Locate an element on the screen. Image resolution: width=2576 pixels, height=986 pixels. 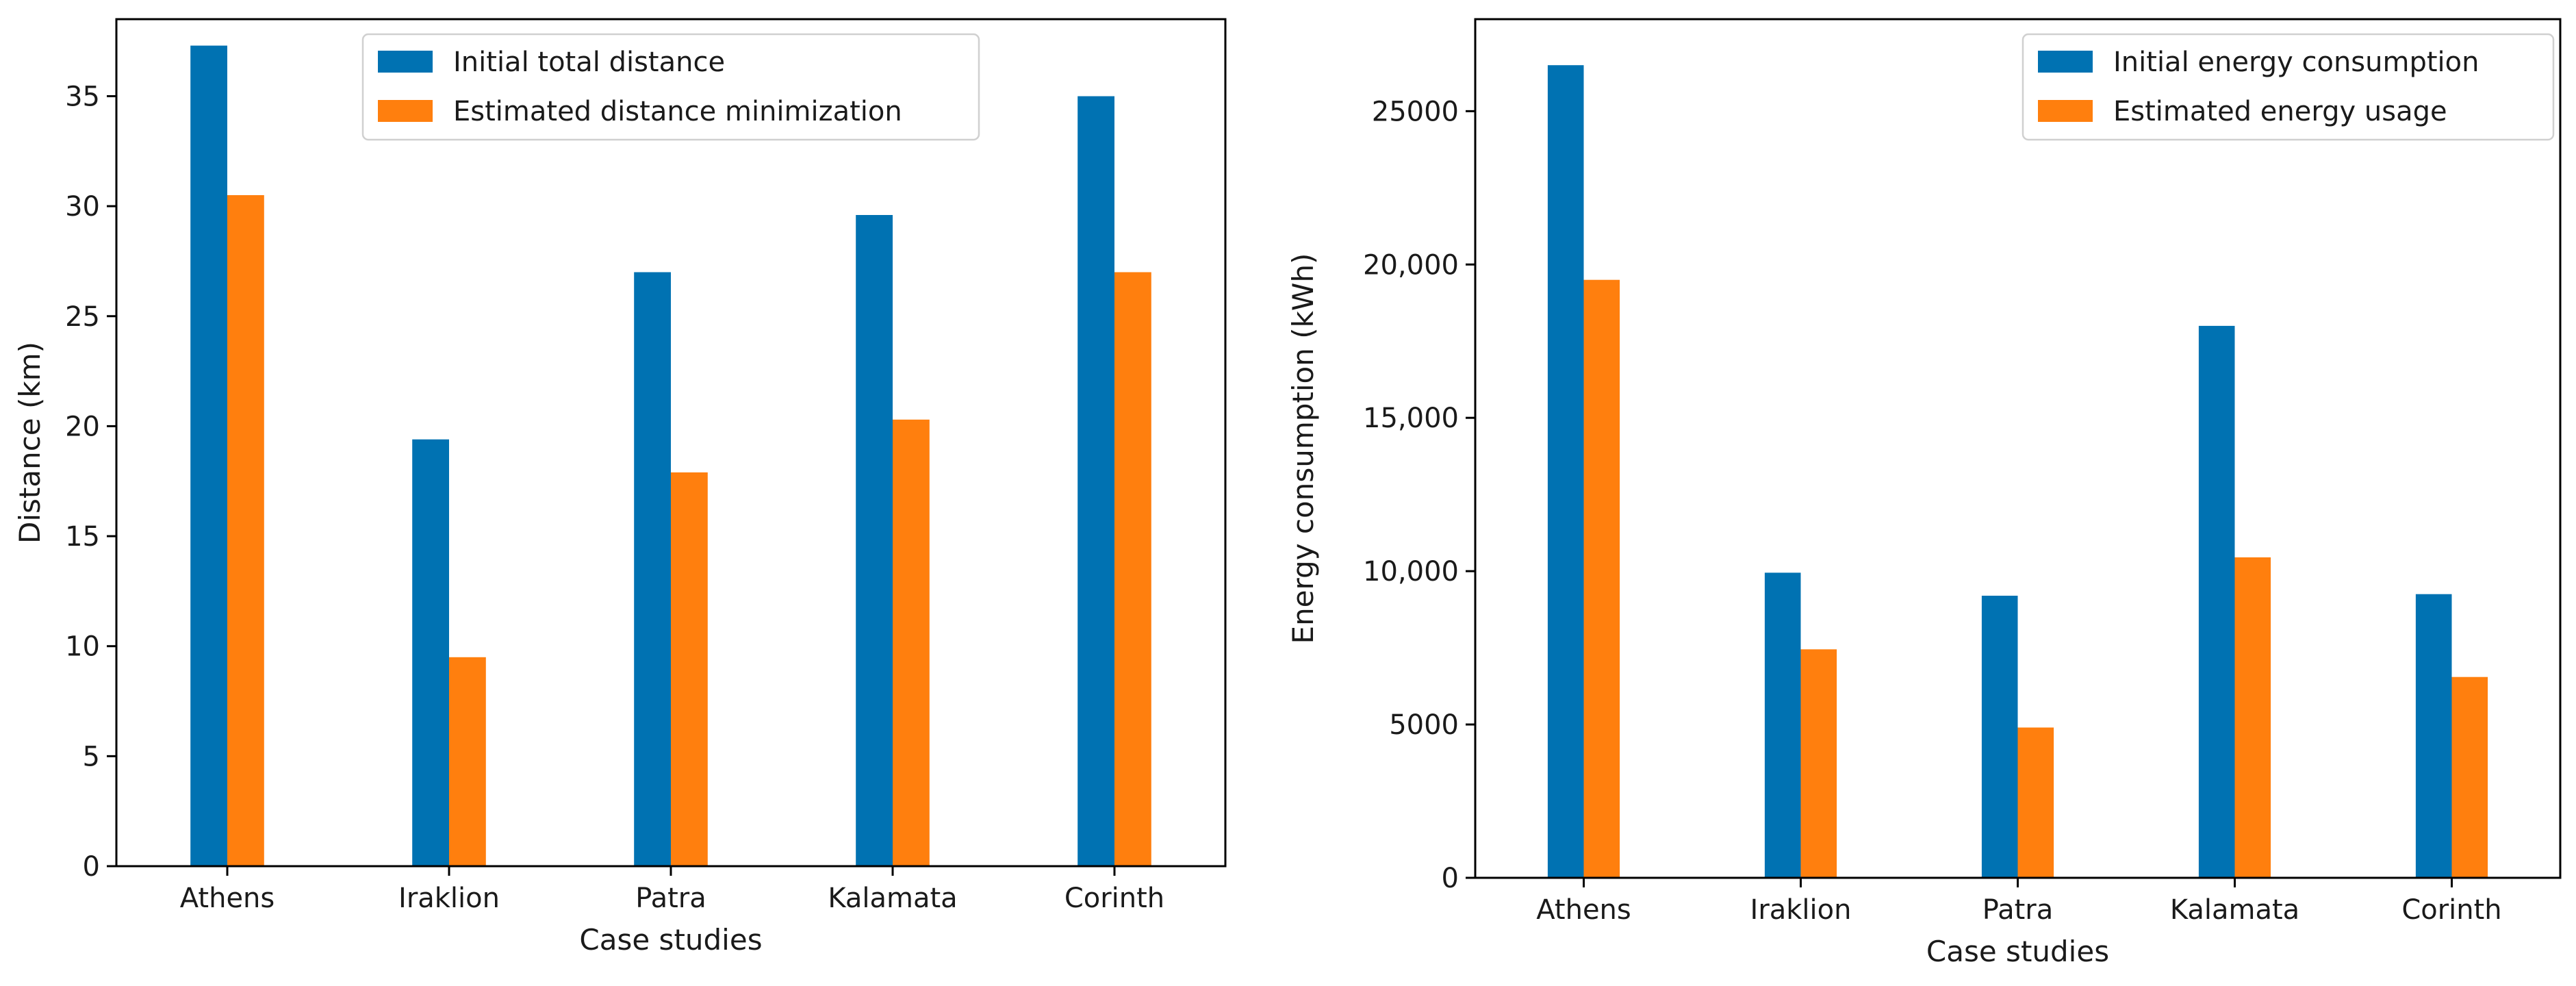
y-tick-label: 20,000 is located at coordinates (1411, 265).